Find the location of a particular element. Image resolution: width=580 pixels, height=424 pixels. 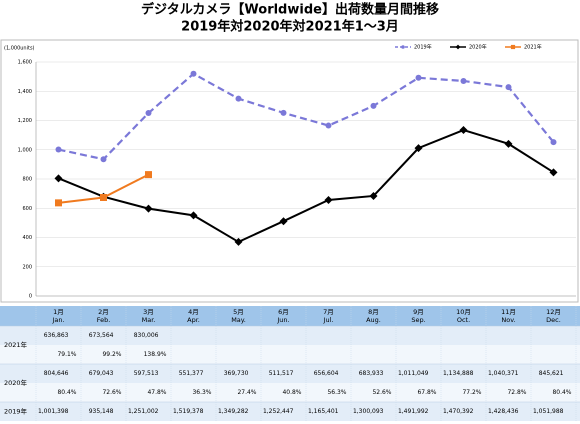

table-value: 656,604 is located at coordinates (326, 373).